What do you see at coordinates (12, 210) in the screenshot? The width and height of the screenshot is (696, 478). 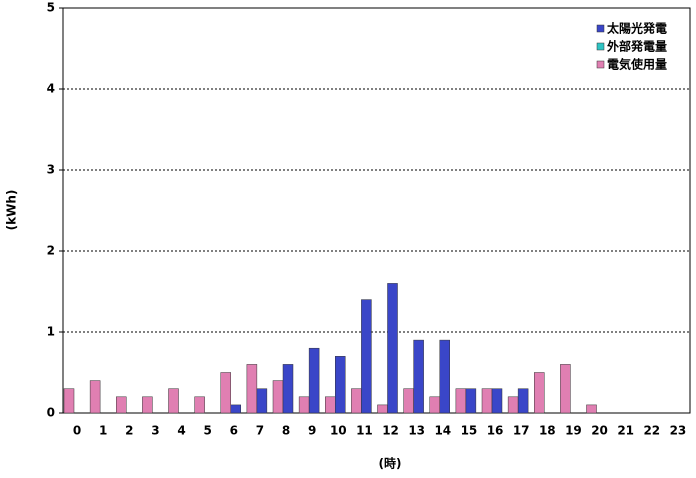 I see `y-axis-label: (kWh)` at bounding box center [12, 210].